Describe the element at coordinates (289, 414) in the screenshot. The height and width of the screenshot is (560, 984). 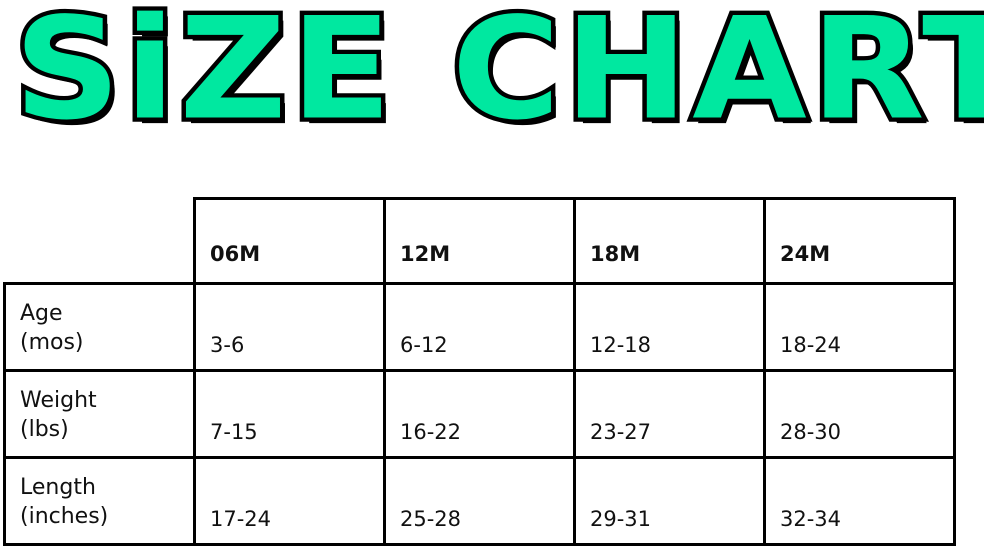
I see `table-cell: 7-15` at that location.